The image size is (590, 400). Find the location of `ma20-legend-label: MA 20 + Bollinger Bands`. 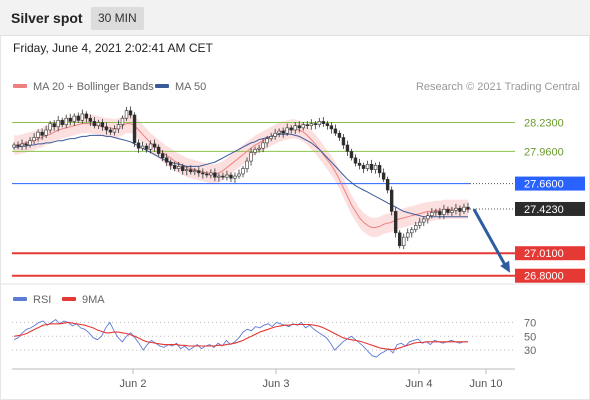

ma20-legend-label: MA 20 + Bollinger Bands is located at coordinates (93, 87).